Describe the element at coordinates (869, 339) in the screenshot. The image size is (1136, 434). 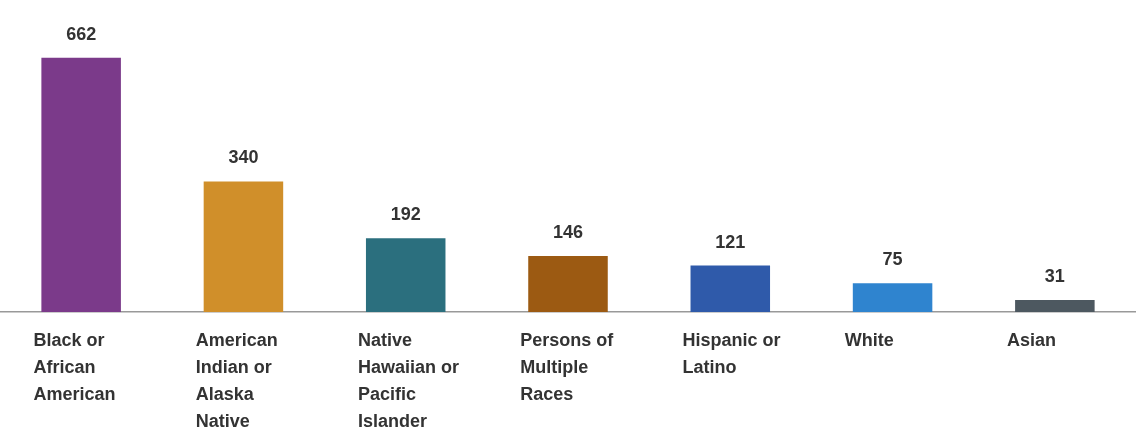
I see `x-tick-label: White` at that location.